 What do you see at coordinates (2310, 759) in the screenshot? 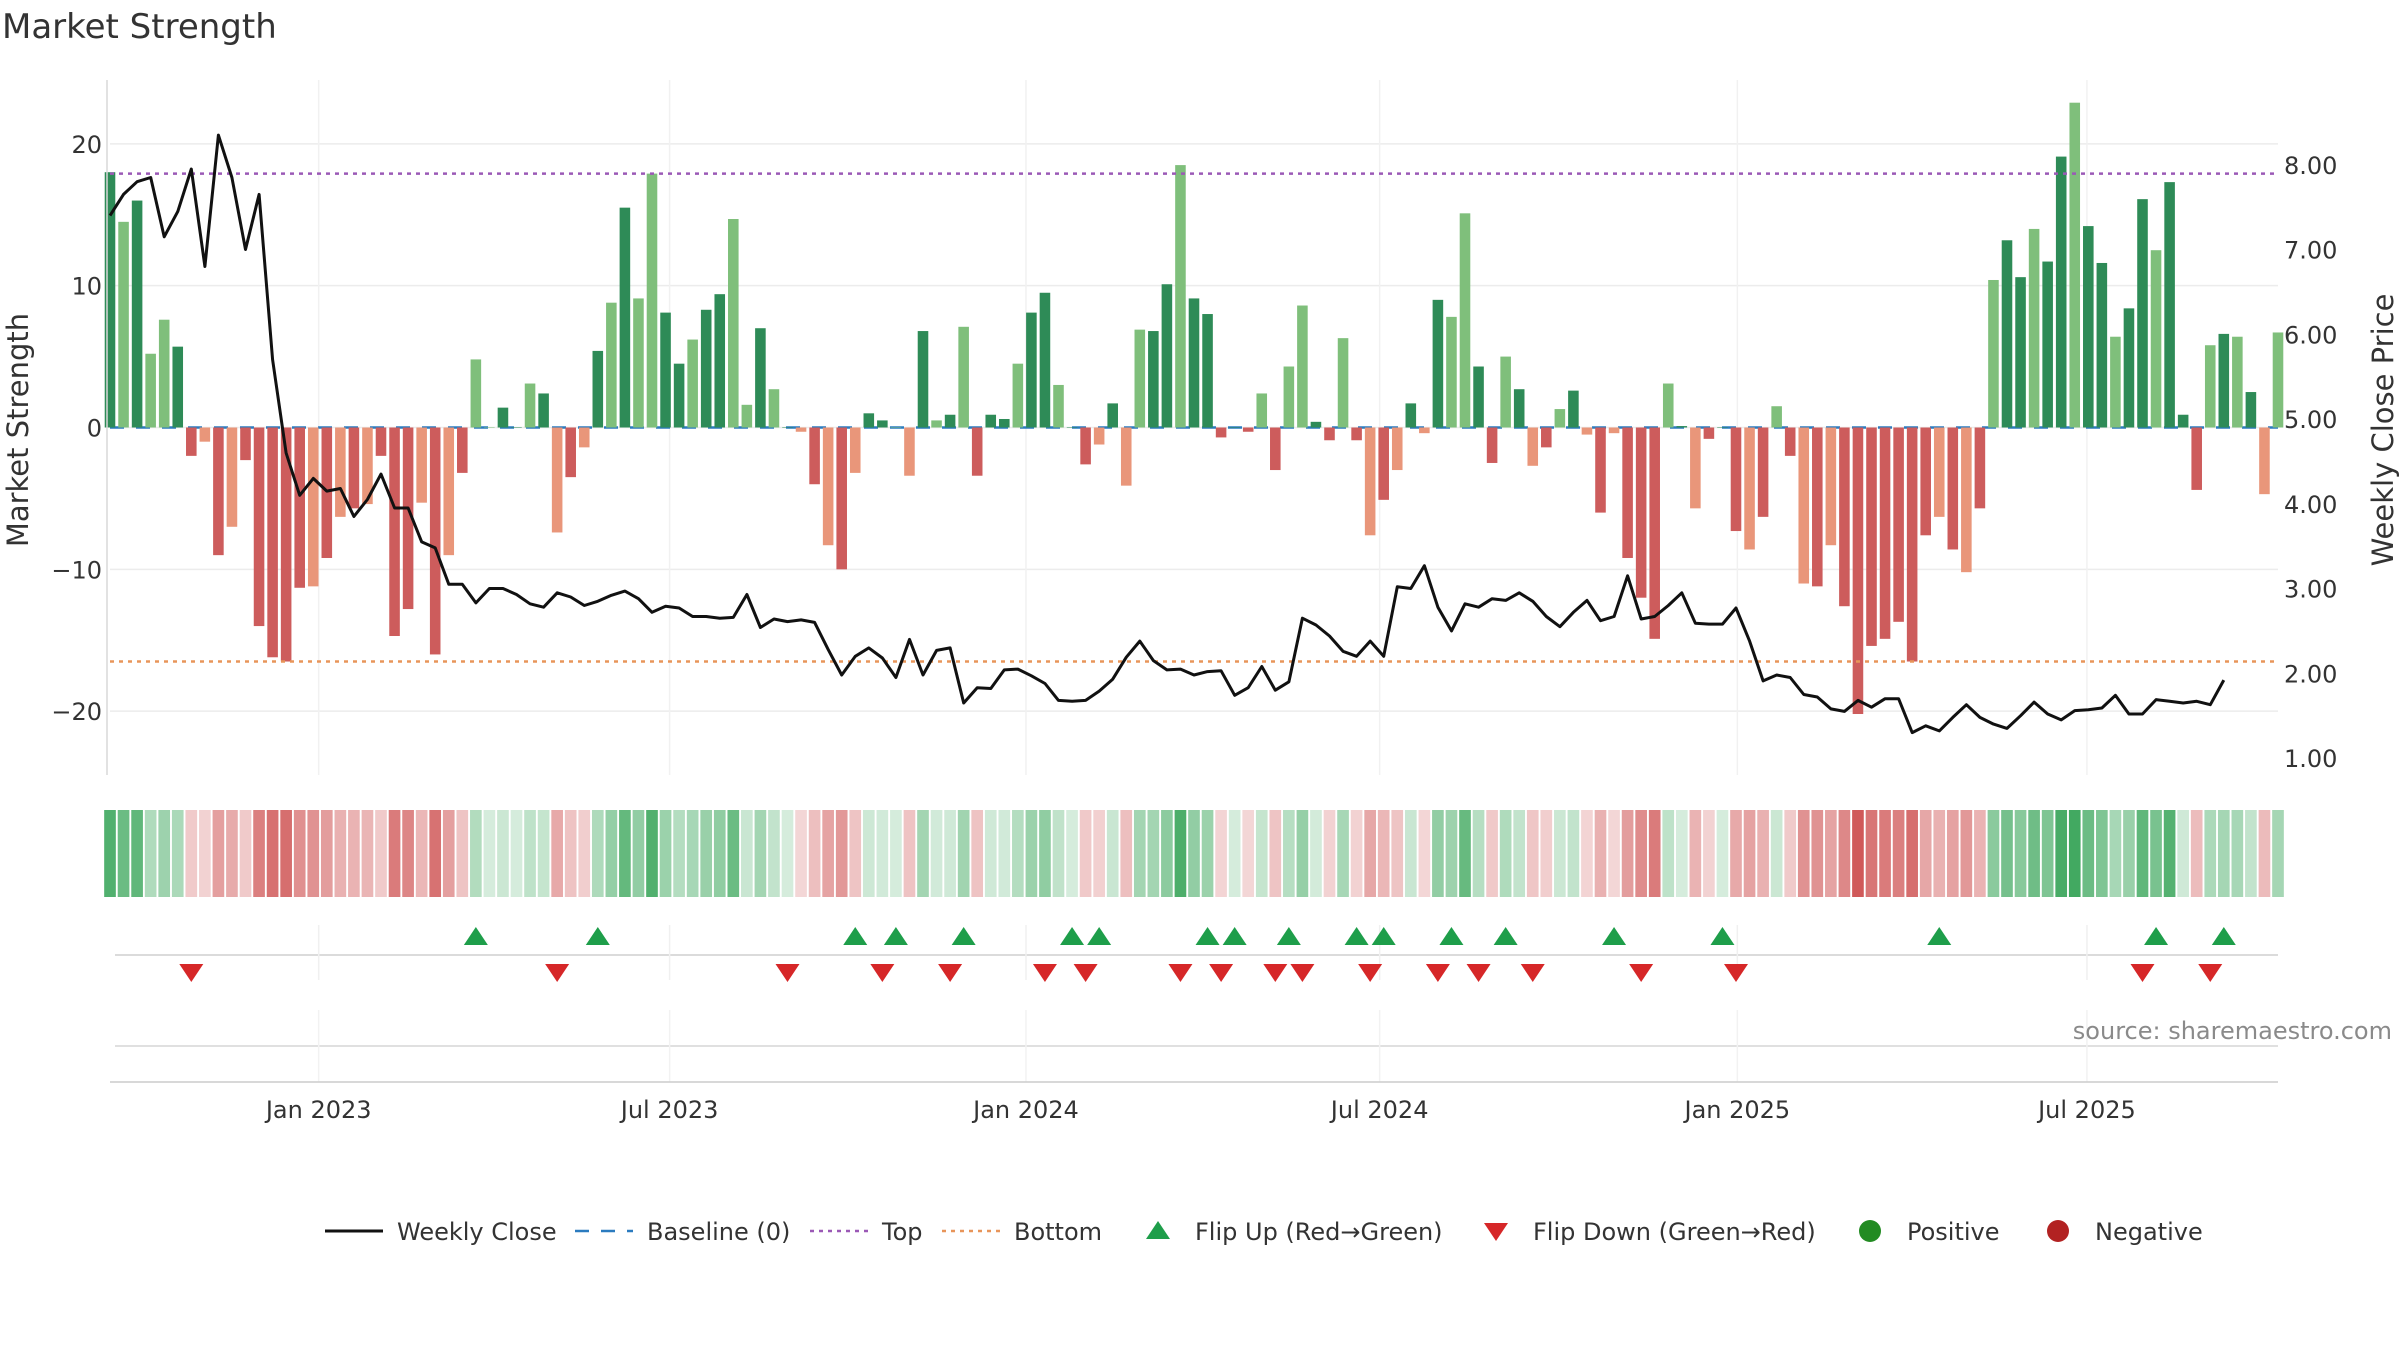
I see `y2-tick-label: 1.00` at bounding box center [2310, 759].